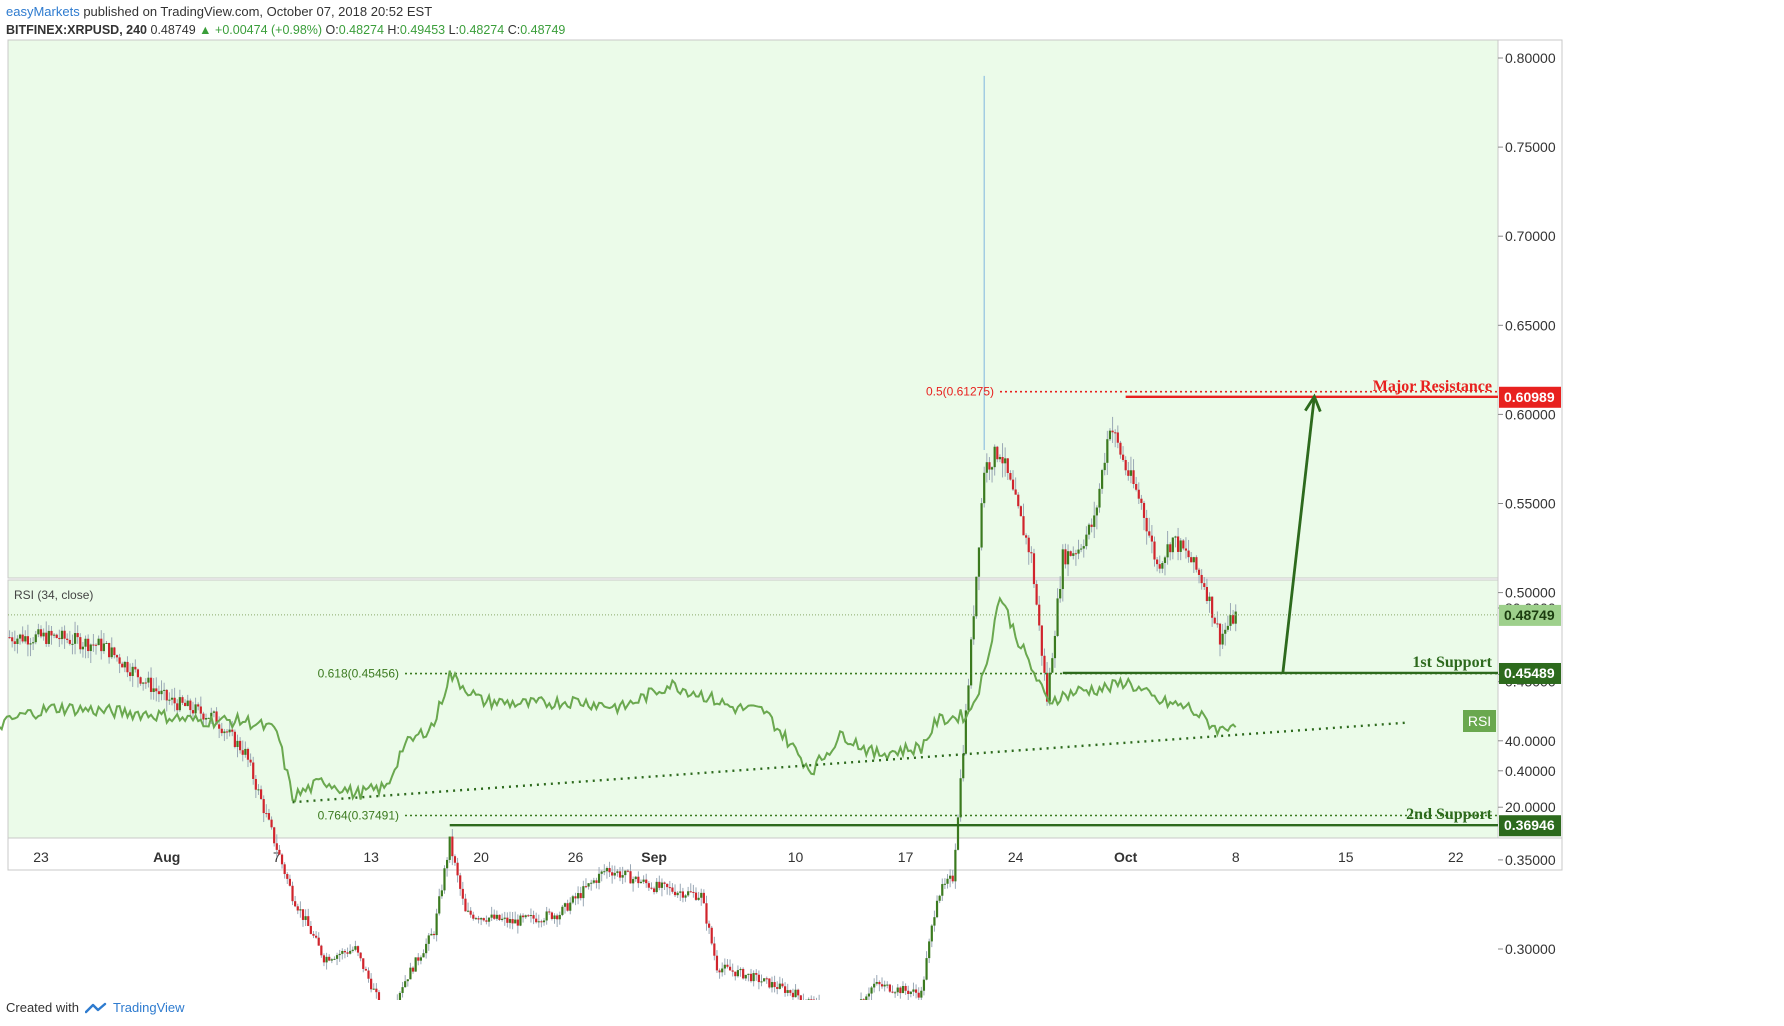  Describe the element at coordinates (1530, 147) in the screenshot. I see `price-tick-label: 0.75000` at that location.